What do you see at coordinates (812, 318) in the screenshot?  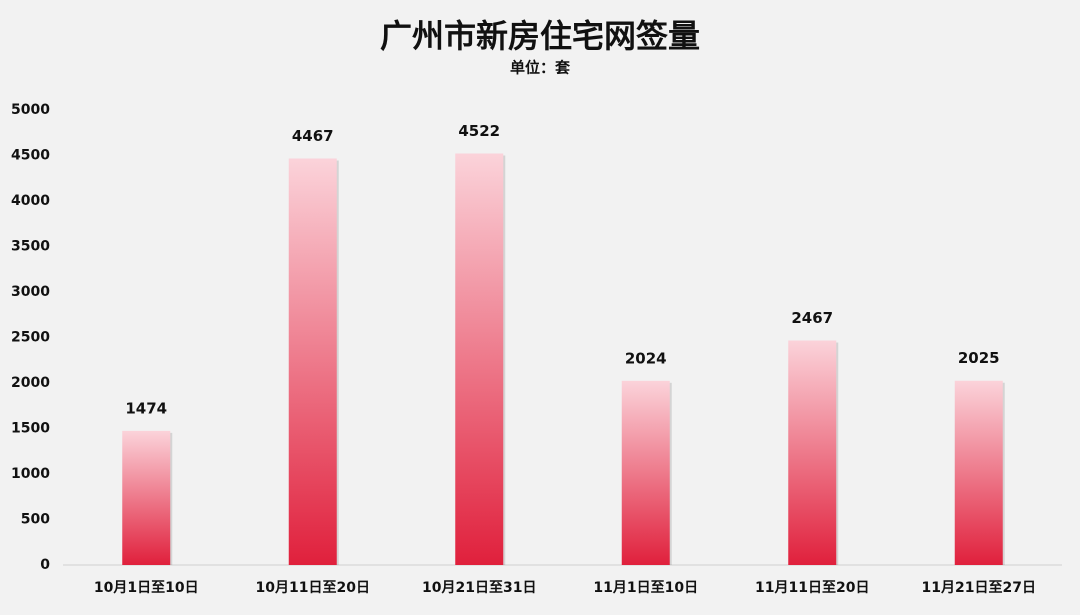 I see `data-label: 2467` at bounding box center [812, 318].